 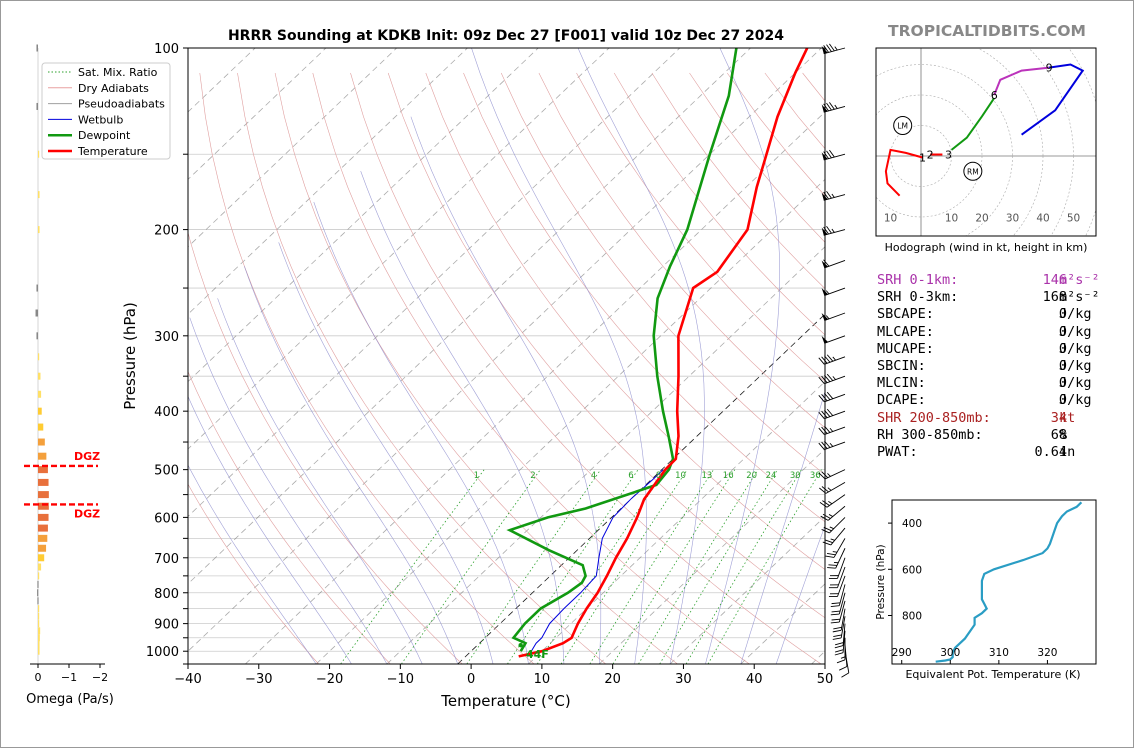 What do you see at coordinates (934, 417) in the screenshot?
I see `param-key: SHR 200-850mb:` at bounding box center [934, 417].